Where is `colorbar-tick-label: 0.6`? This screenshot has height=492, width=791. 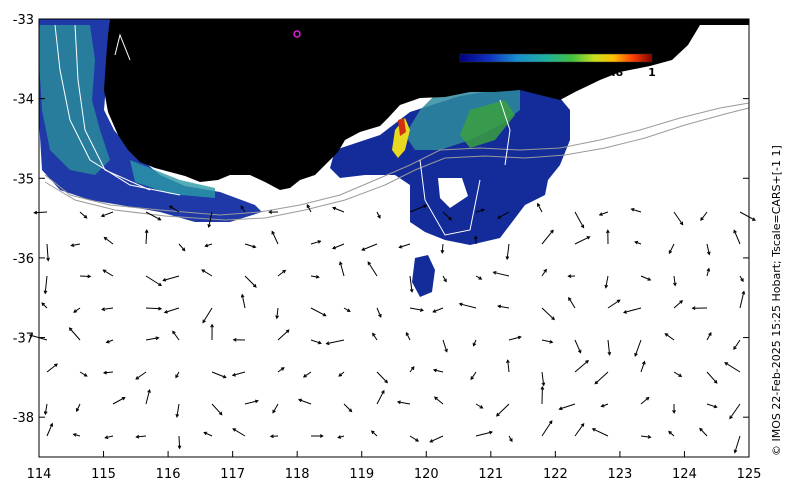
colorbar-tick-label: 0.6 is located at coordinates (575, 72).